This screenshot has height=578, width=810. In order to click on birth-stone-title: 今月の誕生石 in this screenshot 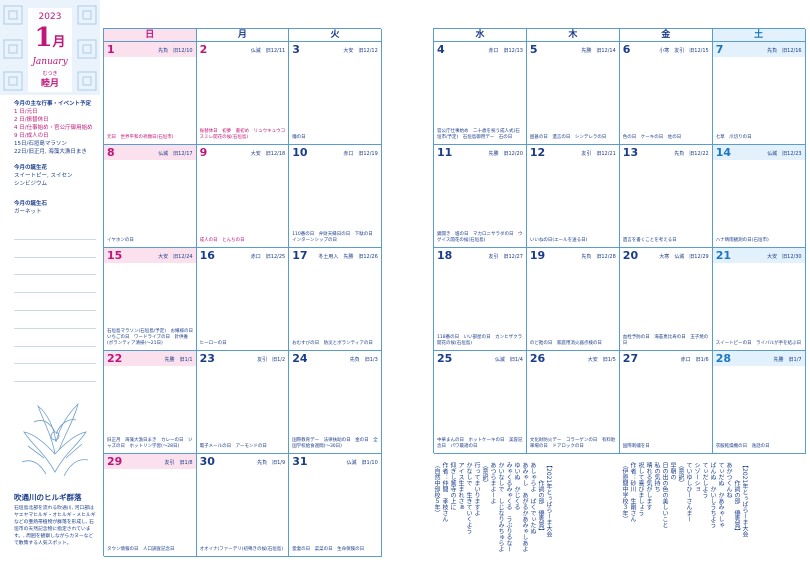, I will do `click(31, 204)`.